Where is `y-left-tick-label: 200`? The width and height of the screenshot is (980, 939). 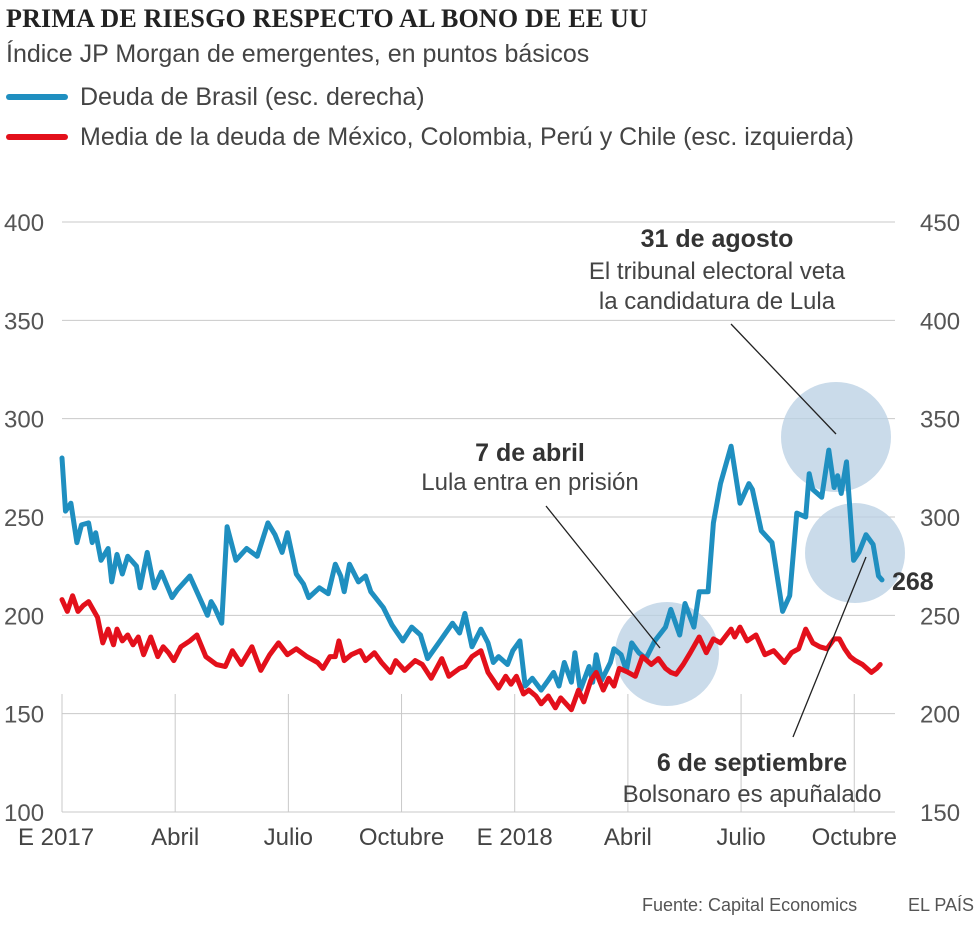 y-left-tick-label: 200 is located at coordinates (24, 616).